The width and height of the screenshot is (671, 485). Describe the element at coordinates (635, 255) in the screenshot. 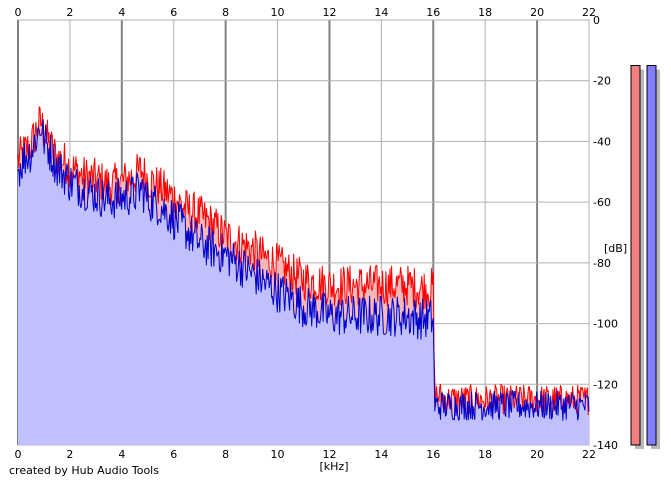

I see `level-meter-left` at that location.